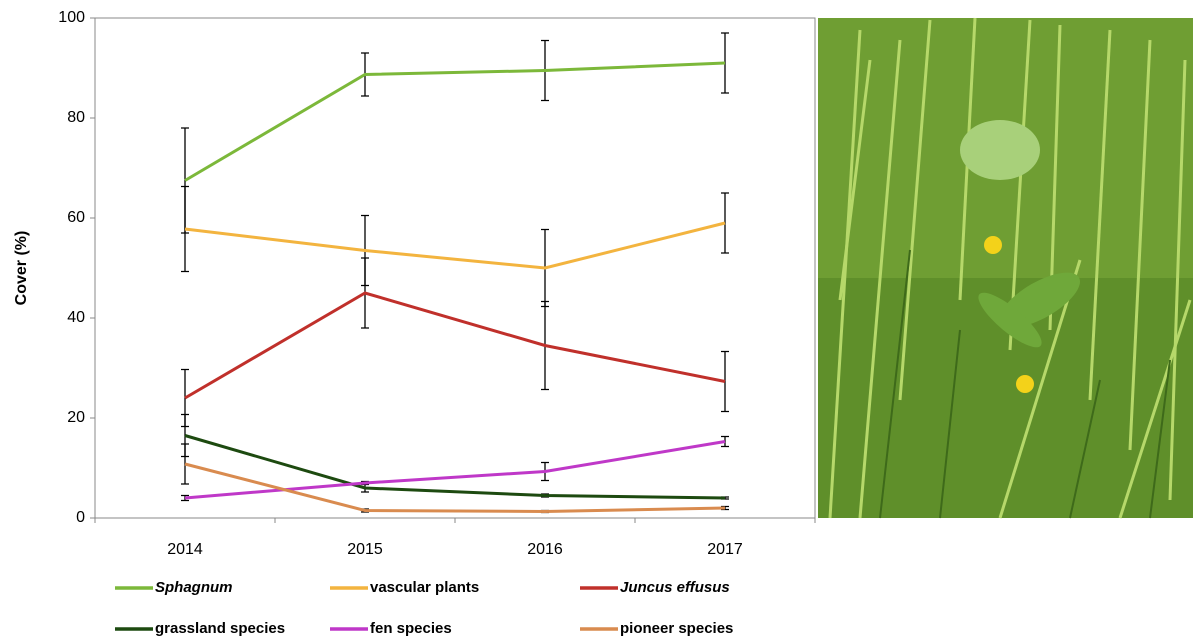  Describe the element at coordinates (76, 117) in the screenshot. I see `y-tick-label: 80` at that location.